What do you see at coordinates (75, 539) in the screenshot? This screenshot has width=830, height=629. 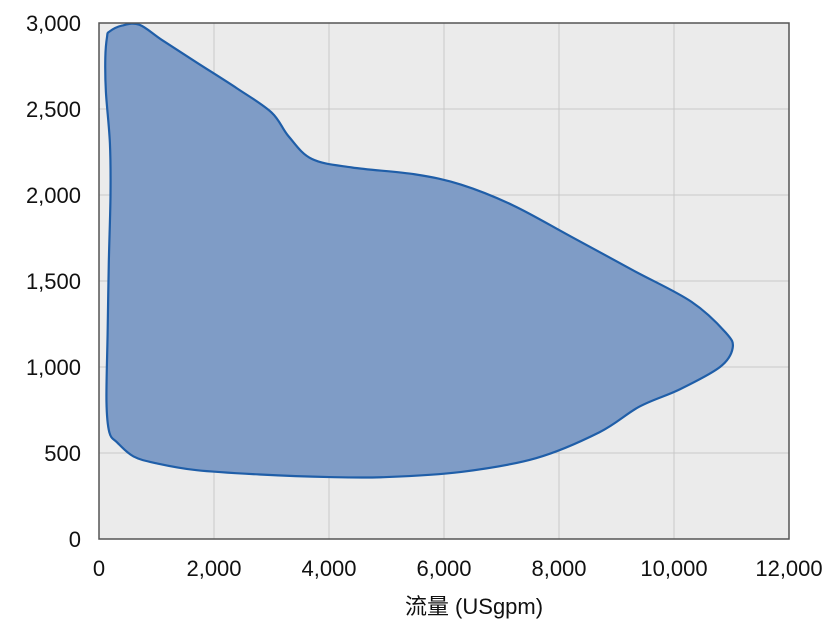 I see `y-tick-label: 0` at bounding box center [75, 539].